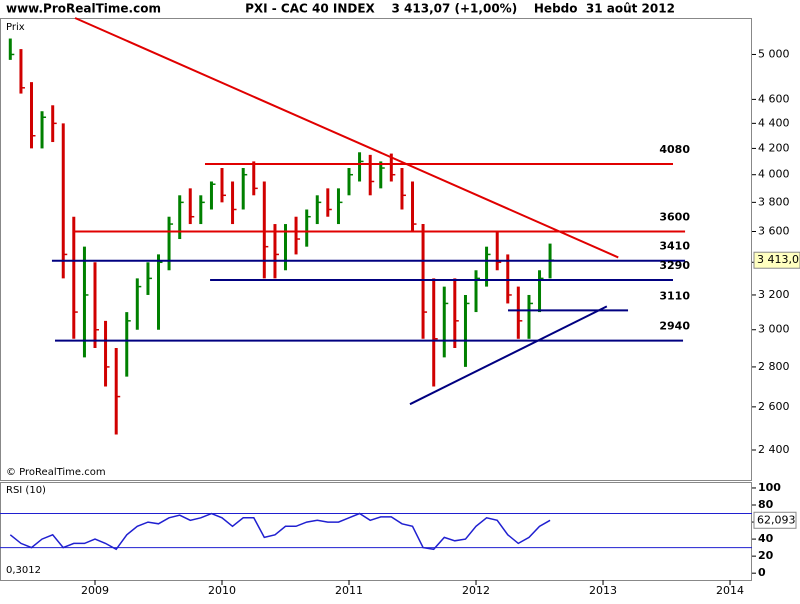 This screenshot has width=800, height=604. Describe the element at coordinates (774, 122) in the screenshot. I see `y-tick-label: 4 400` at that location.